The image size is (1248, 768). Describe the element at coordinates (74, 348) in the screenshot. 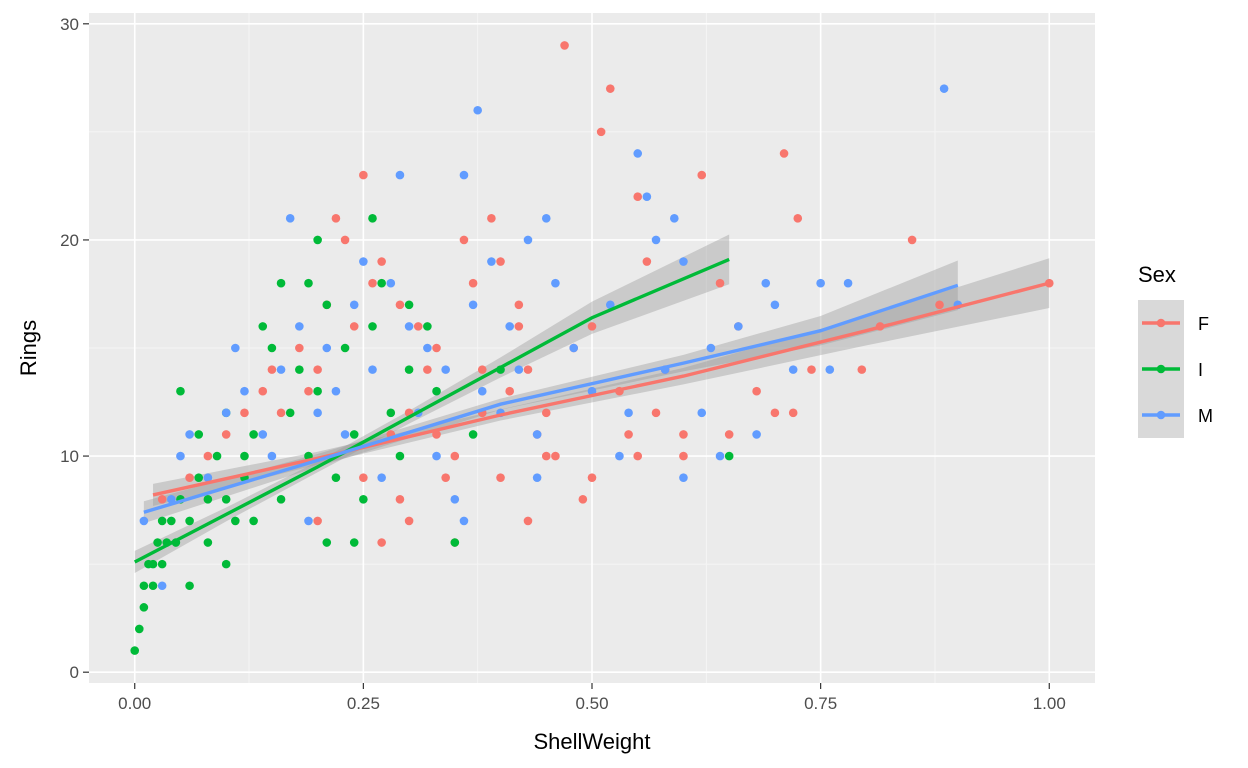

I see `y-axis: 0 10 20 30` at that location.